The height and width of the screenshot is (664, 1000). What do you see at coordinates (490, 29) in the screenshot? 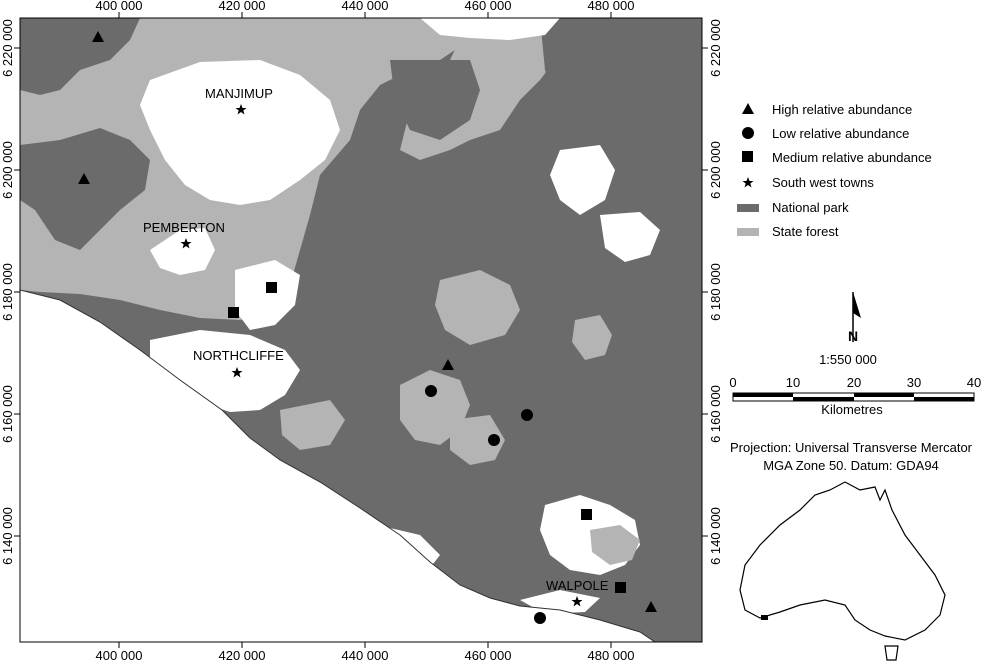
I see `cleared-land-north` at bounding box center [490, 29].